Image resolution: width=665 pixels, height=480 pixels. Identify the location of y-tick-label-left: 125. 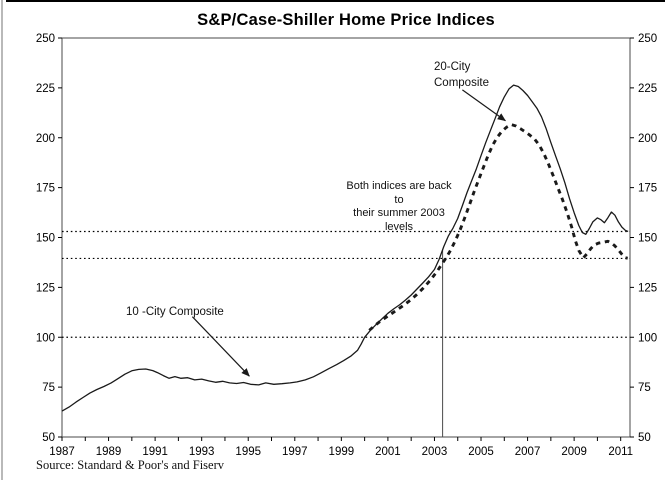
(45, 288).